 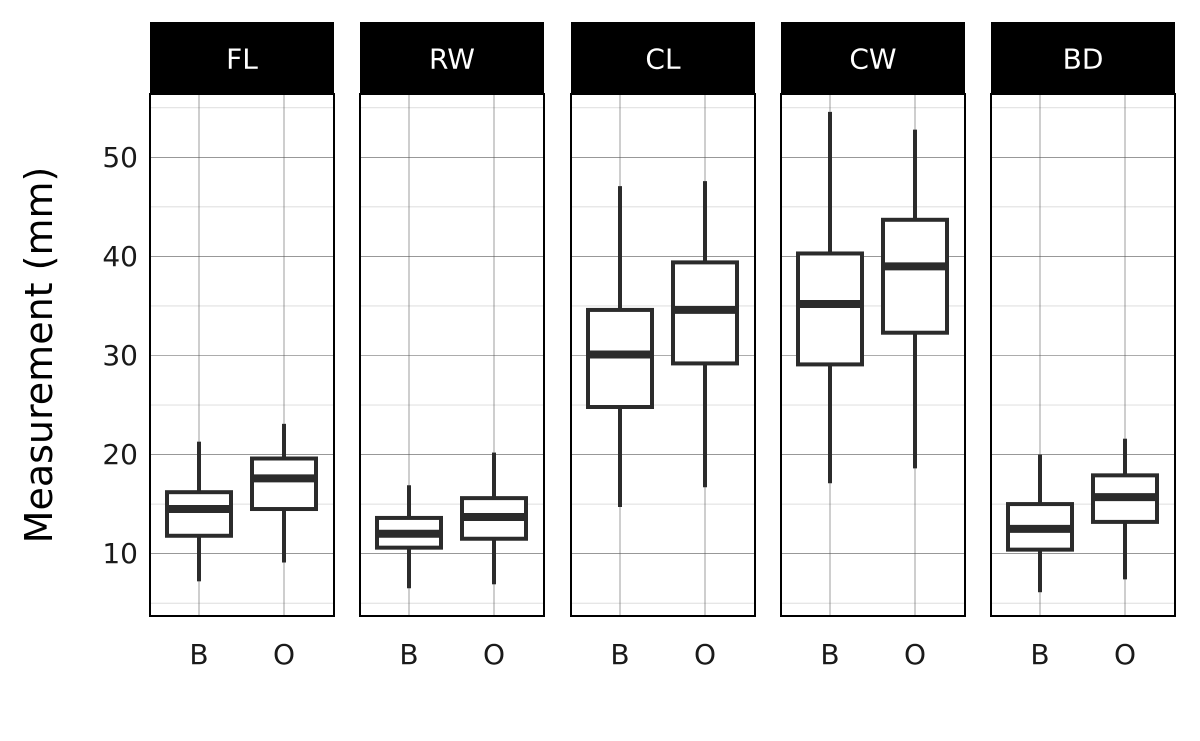 I want to click on facet-label: RW, so click(x=452, y=59).